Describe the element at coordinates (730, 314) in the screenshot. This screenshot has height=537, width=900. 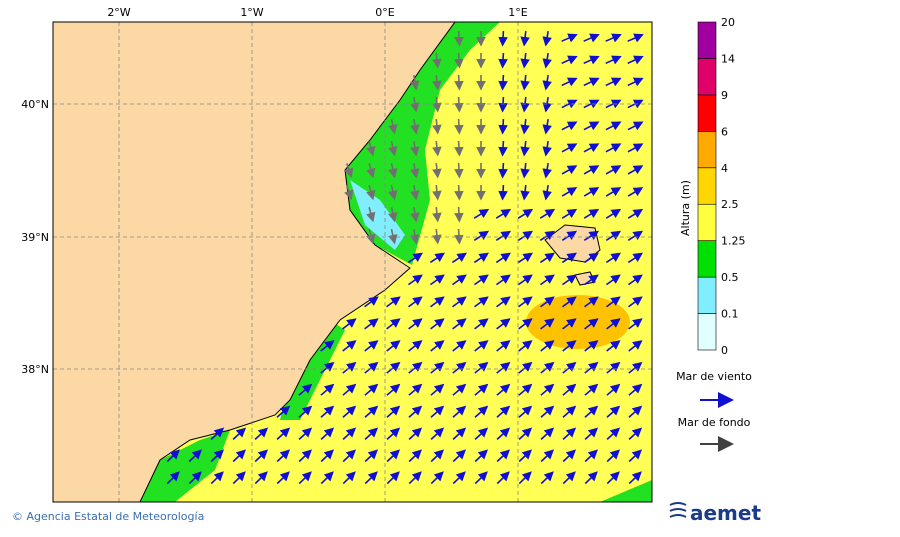
I see `colorbar-label: 0.1` at that location.